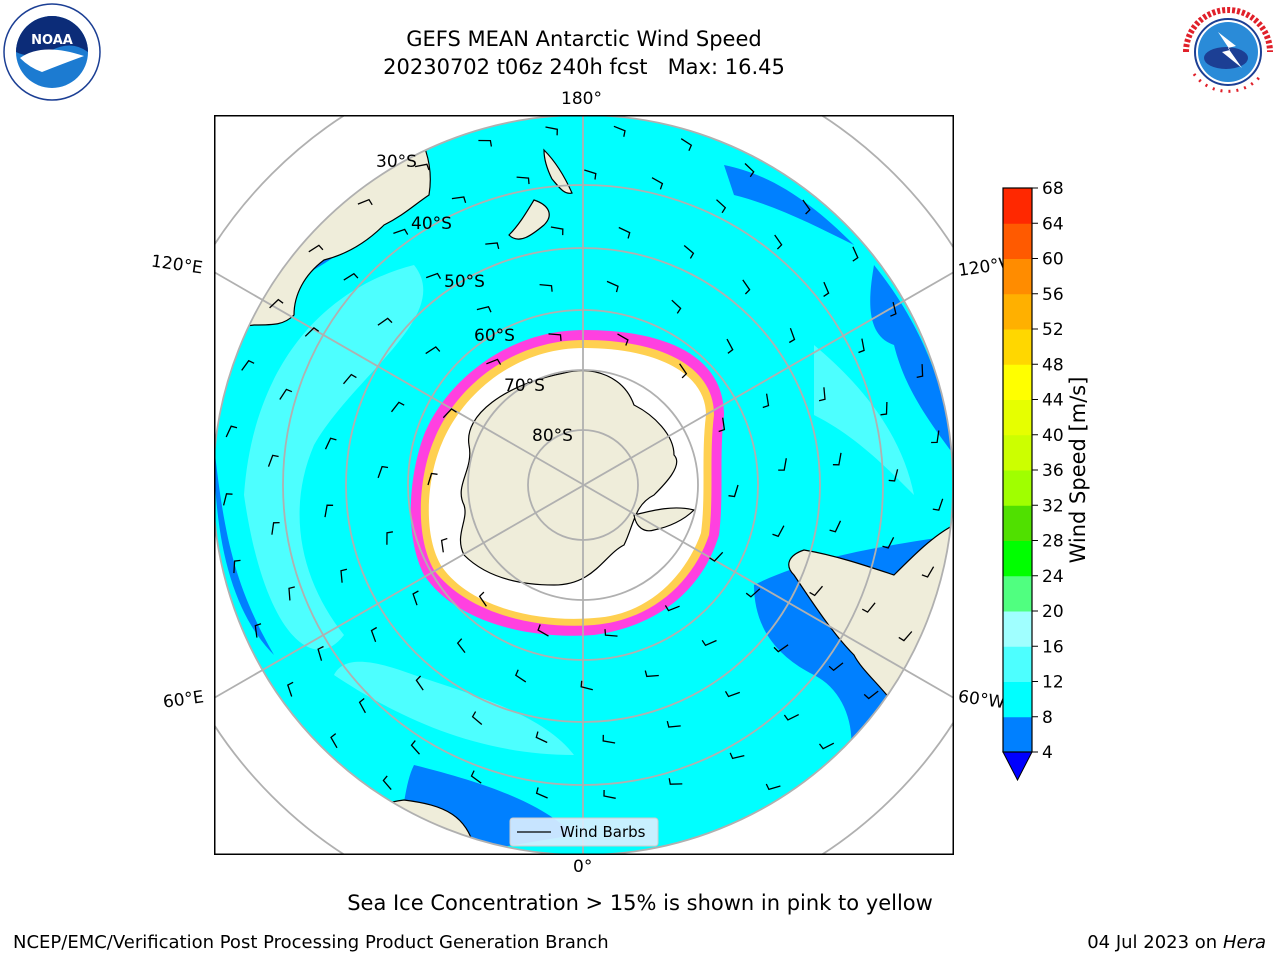  What do you see at coordinates (52, 52) in the screenshot?
I see `noaa-logo: NOAA` at bounding box center [52, 52].